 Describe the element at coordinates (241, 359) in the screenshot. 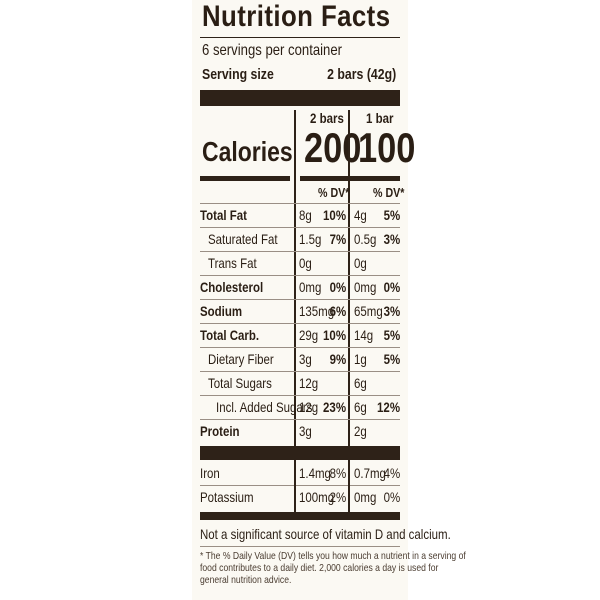

I see `nutrient-name: Dietary Fiber` at that location.